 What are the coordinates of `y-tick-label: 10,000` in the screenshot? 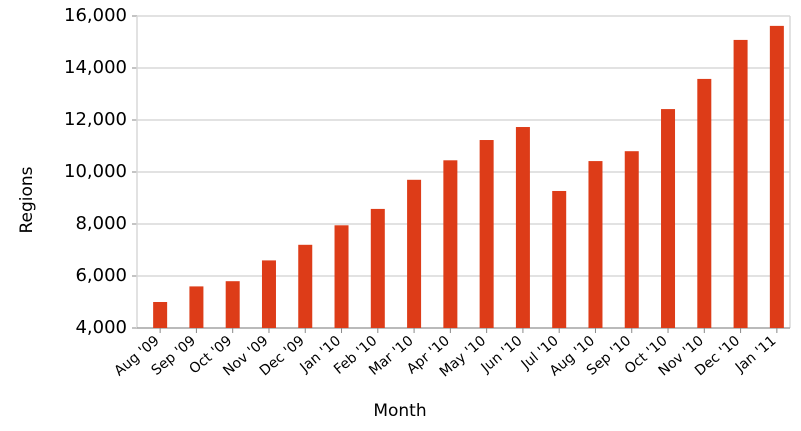 It's located at (95, 171).